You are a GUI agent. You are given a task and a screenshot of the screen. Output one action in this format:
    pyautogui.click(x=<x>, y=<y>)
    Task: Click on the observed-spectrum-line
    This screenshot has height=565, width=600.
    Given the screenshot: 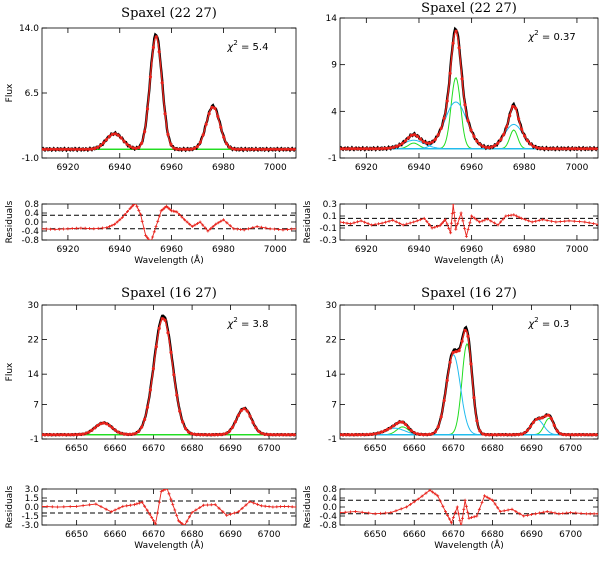 What is the action you would take?
    pyautogui.click(x=469, y=89)
    